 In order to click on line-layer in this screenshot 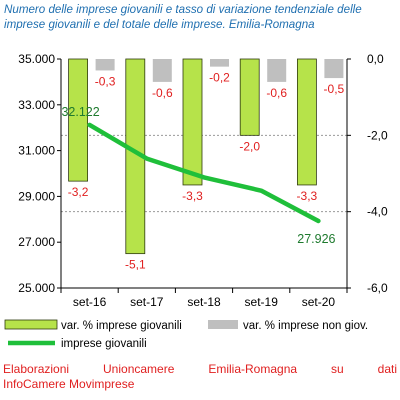, I will do `click(204, 173)`.